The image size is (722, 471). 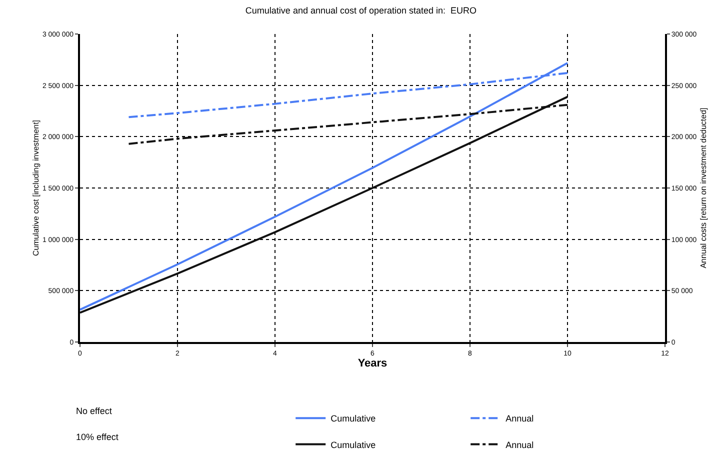 I want to click on y-axis-title: Cumulative cost [including investment], so click(x=35, y=188).